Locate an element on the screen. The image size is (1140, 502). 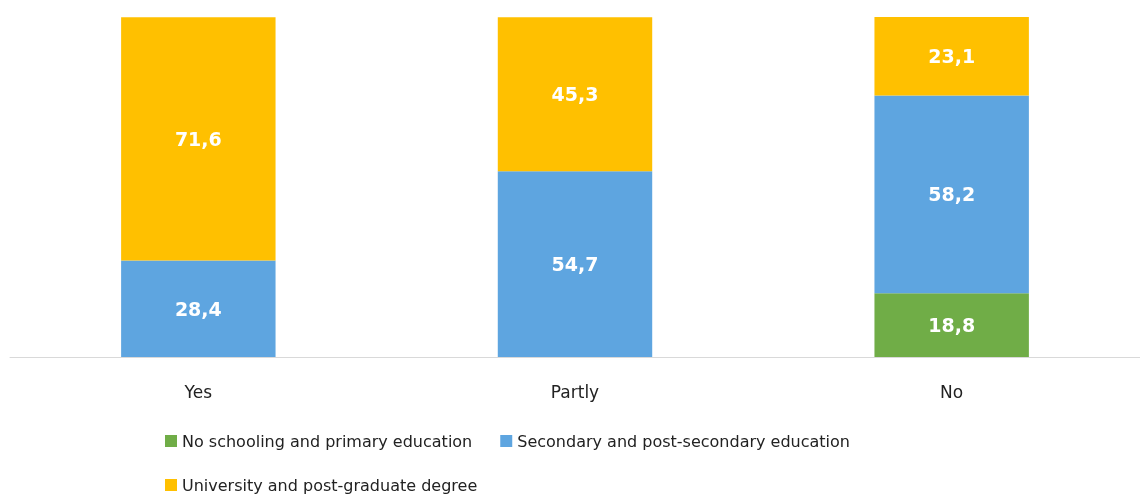
data-label: 58,2 is located at coordinates (952, 194).